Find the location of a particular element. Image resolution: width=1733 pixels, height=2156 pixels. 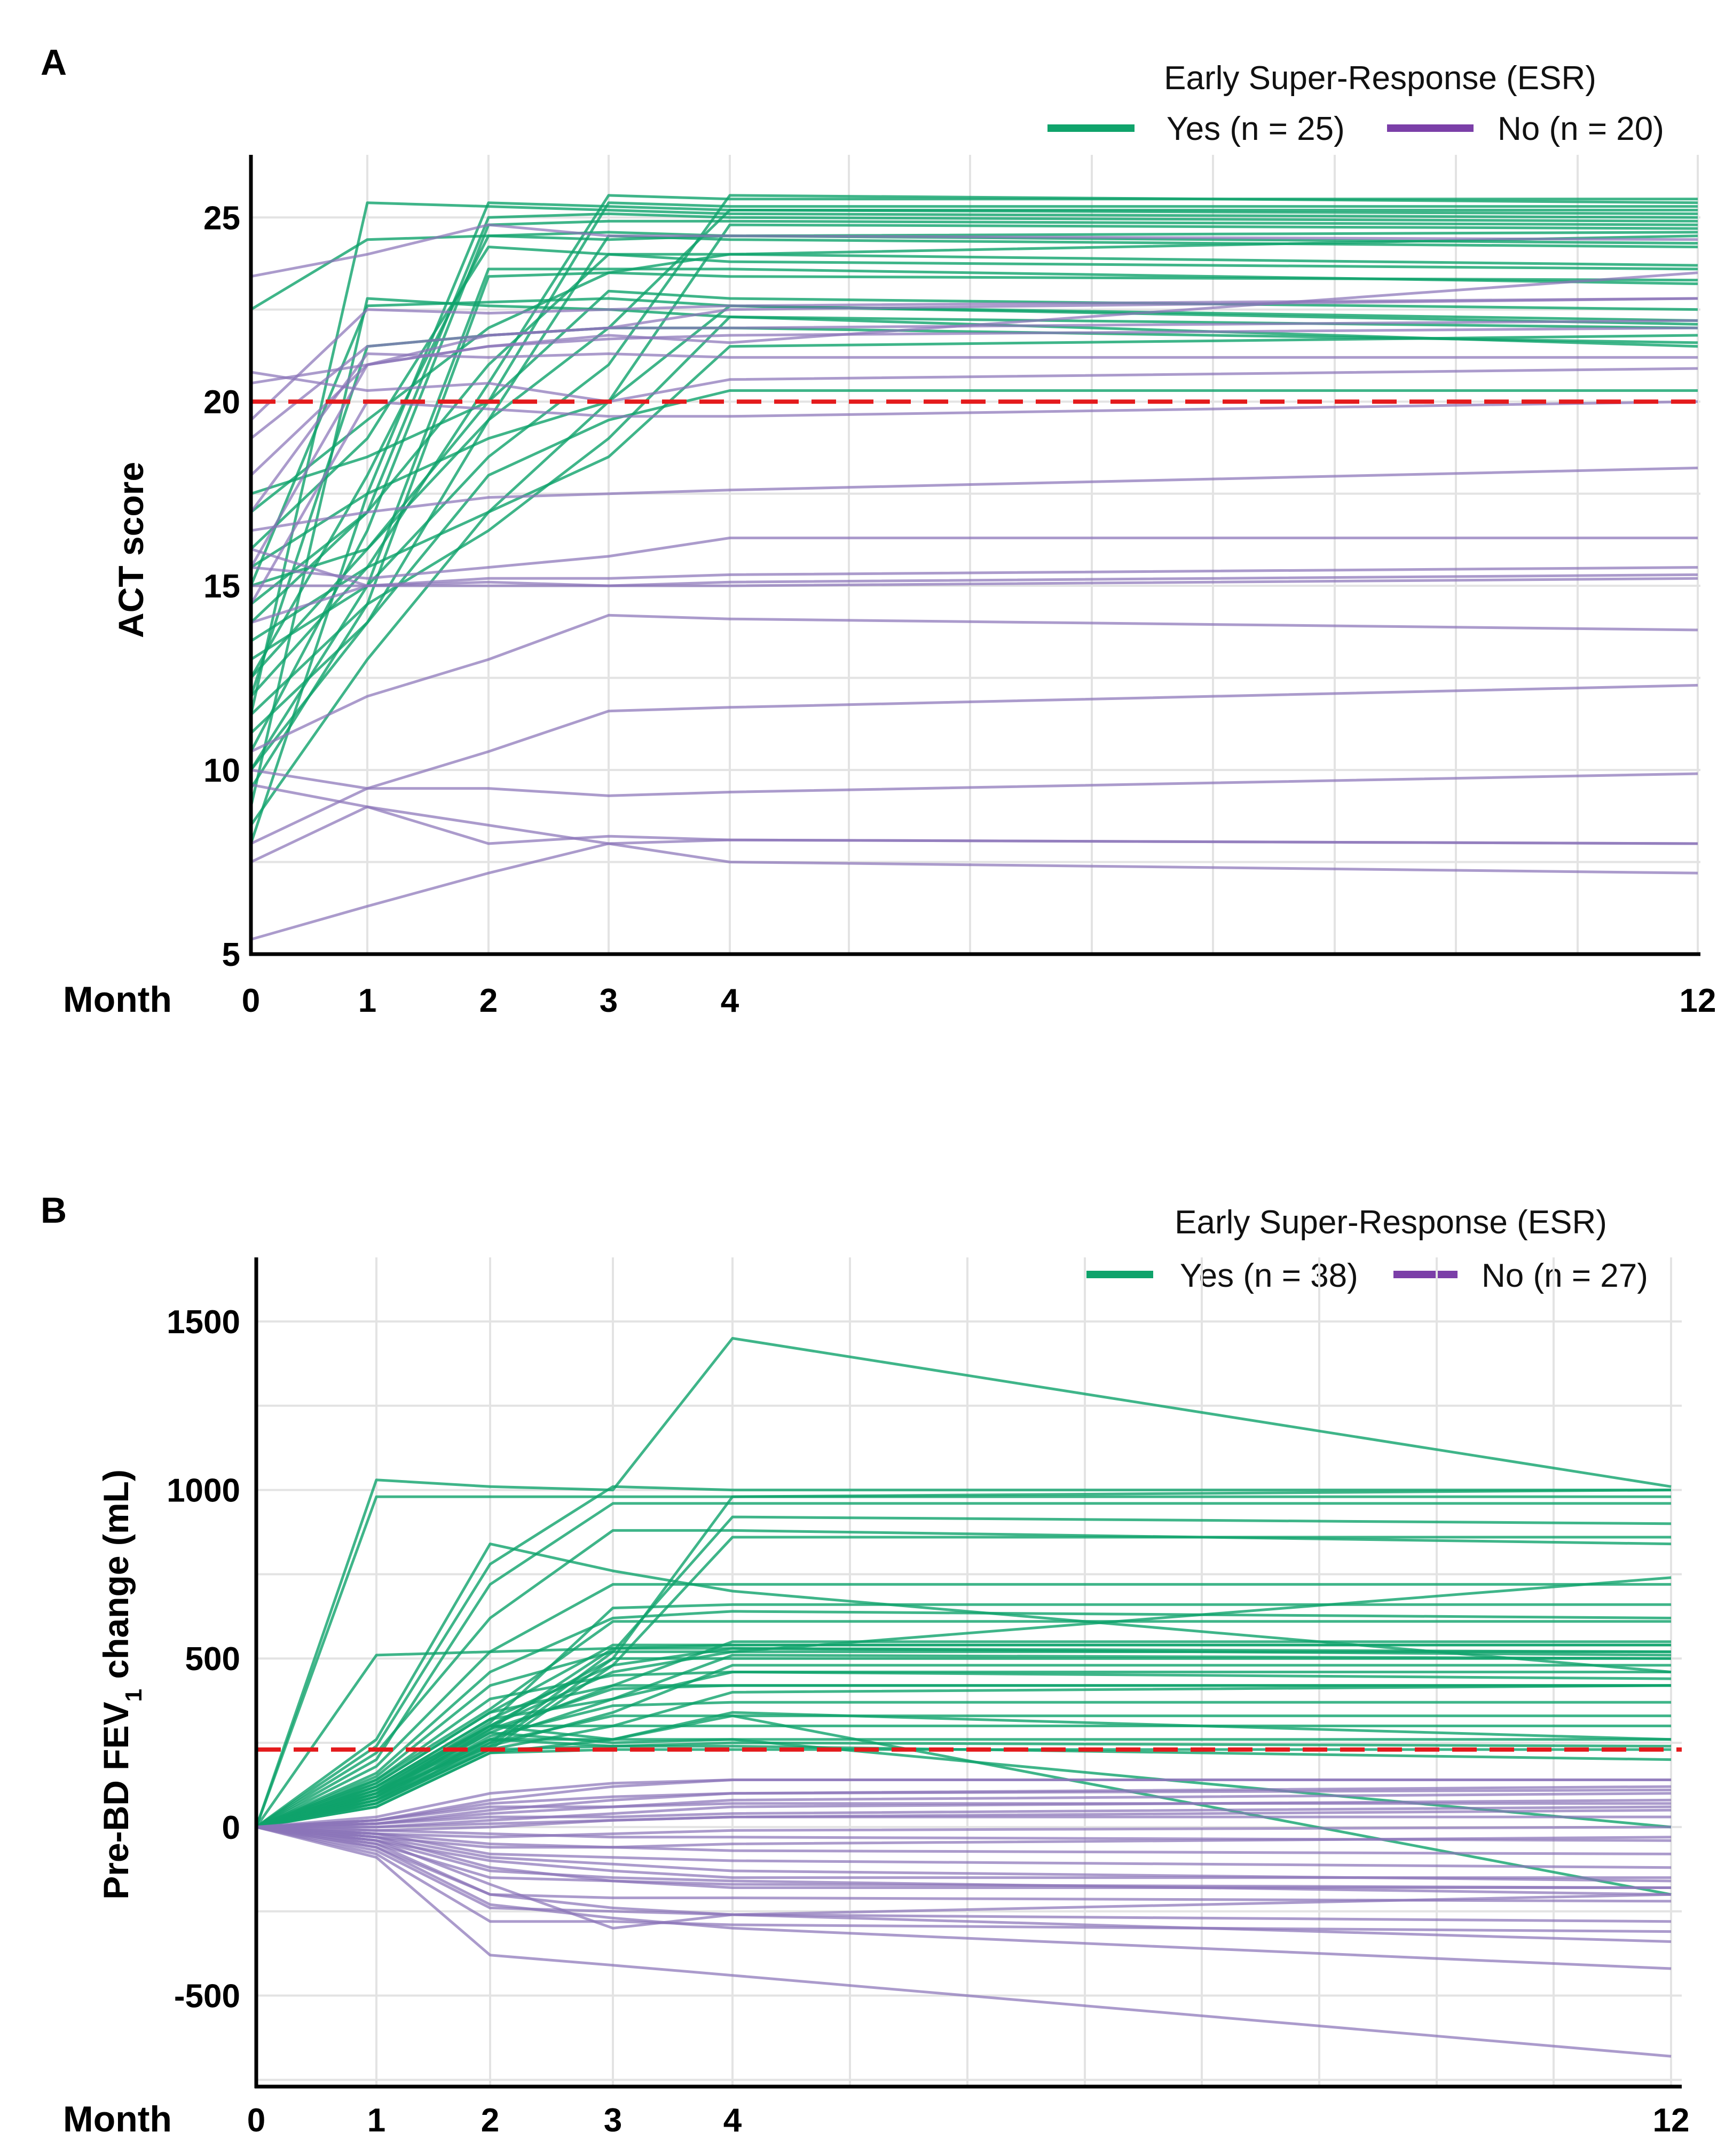

panel-a-y-tick-label: 10 is located at coordinates (221, 770).